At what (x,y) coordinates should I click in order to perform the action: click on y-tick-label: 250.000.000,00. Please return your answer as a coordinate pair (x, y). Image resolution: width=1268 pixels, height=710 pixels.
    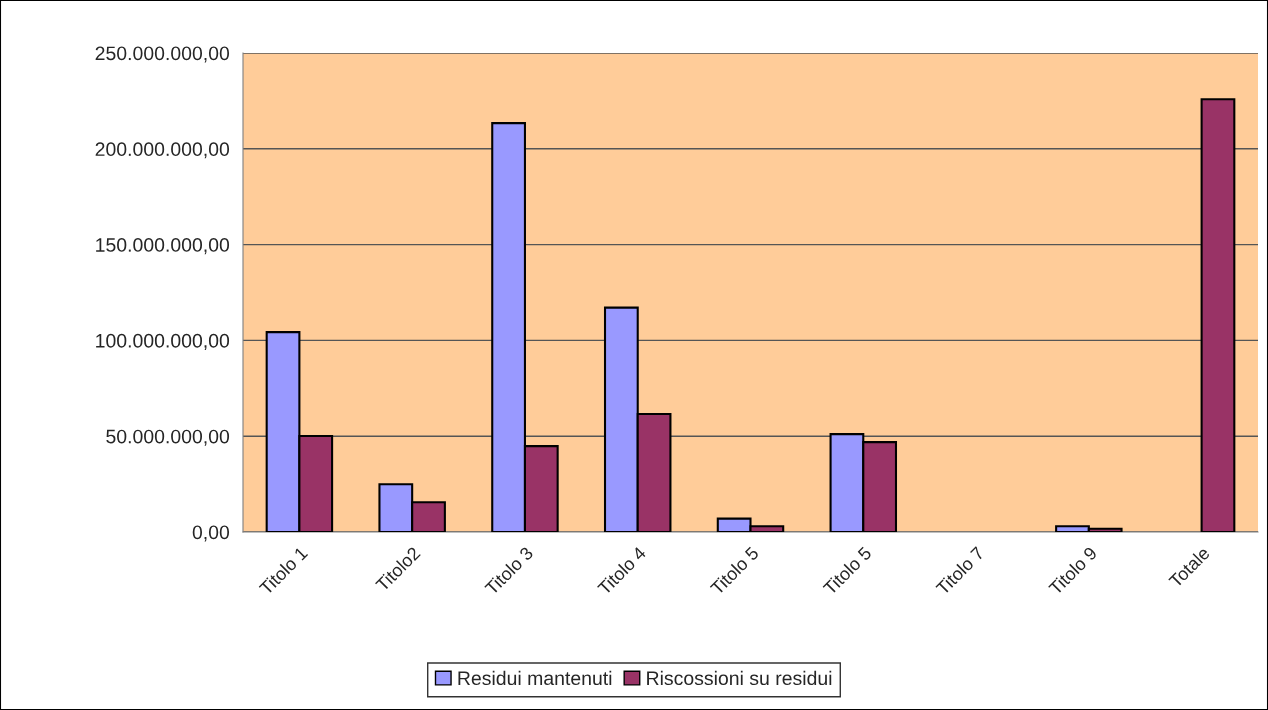
    Looking at the image, I should click on (162, 54).